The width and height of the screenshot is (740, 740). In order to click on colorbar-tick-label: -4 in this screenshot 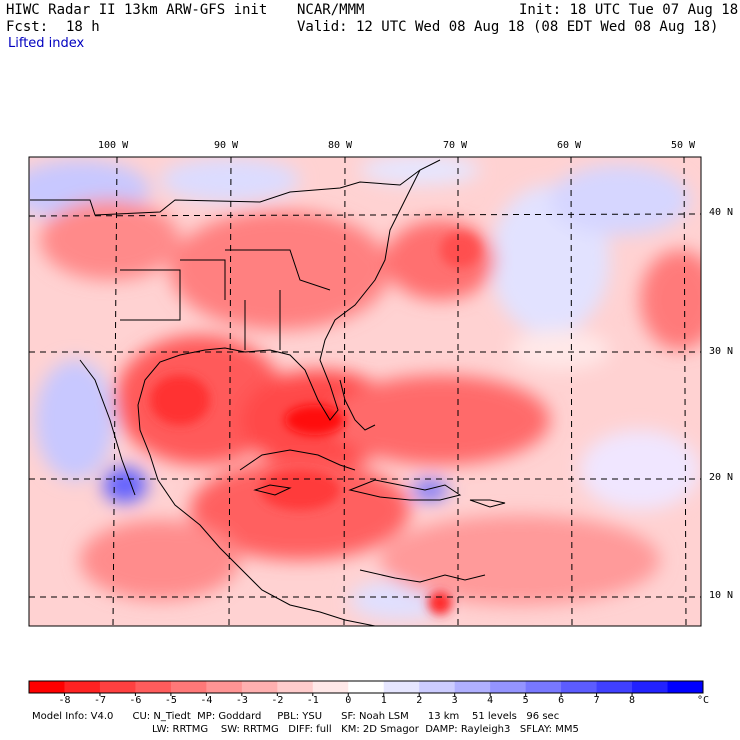, I will do `click(206, 700)`.